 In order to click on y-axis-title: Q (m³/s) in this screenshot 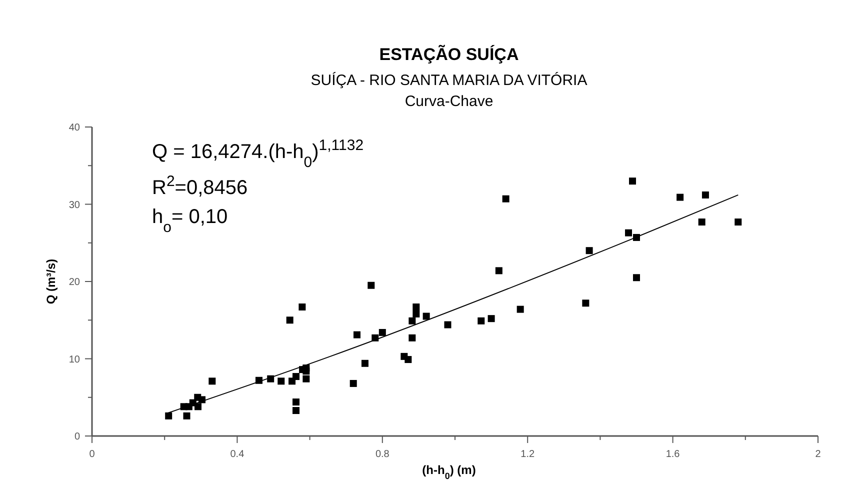, I will do `click(51, 281)`.